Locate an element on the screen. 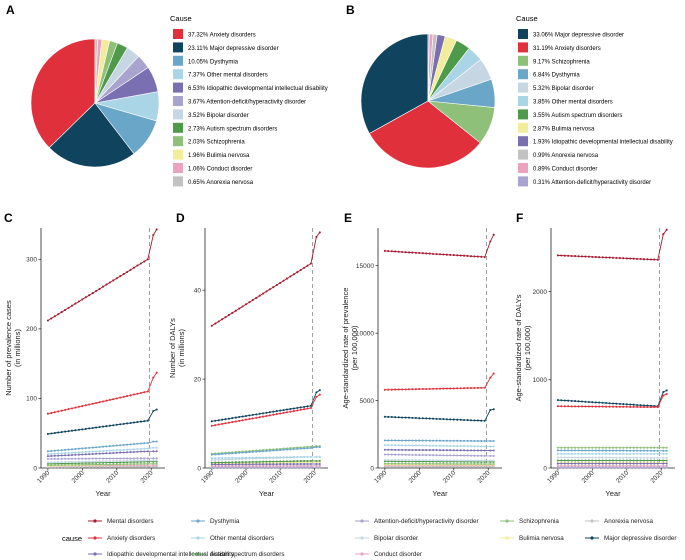 The width and height of the screenshot is (685, 560). pie-b-legend-label-6: 3.55% Autism spectrum disorders is located at coordinates (577, 116).